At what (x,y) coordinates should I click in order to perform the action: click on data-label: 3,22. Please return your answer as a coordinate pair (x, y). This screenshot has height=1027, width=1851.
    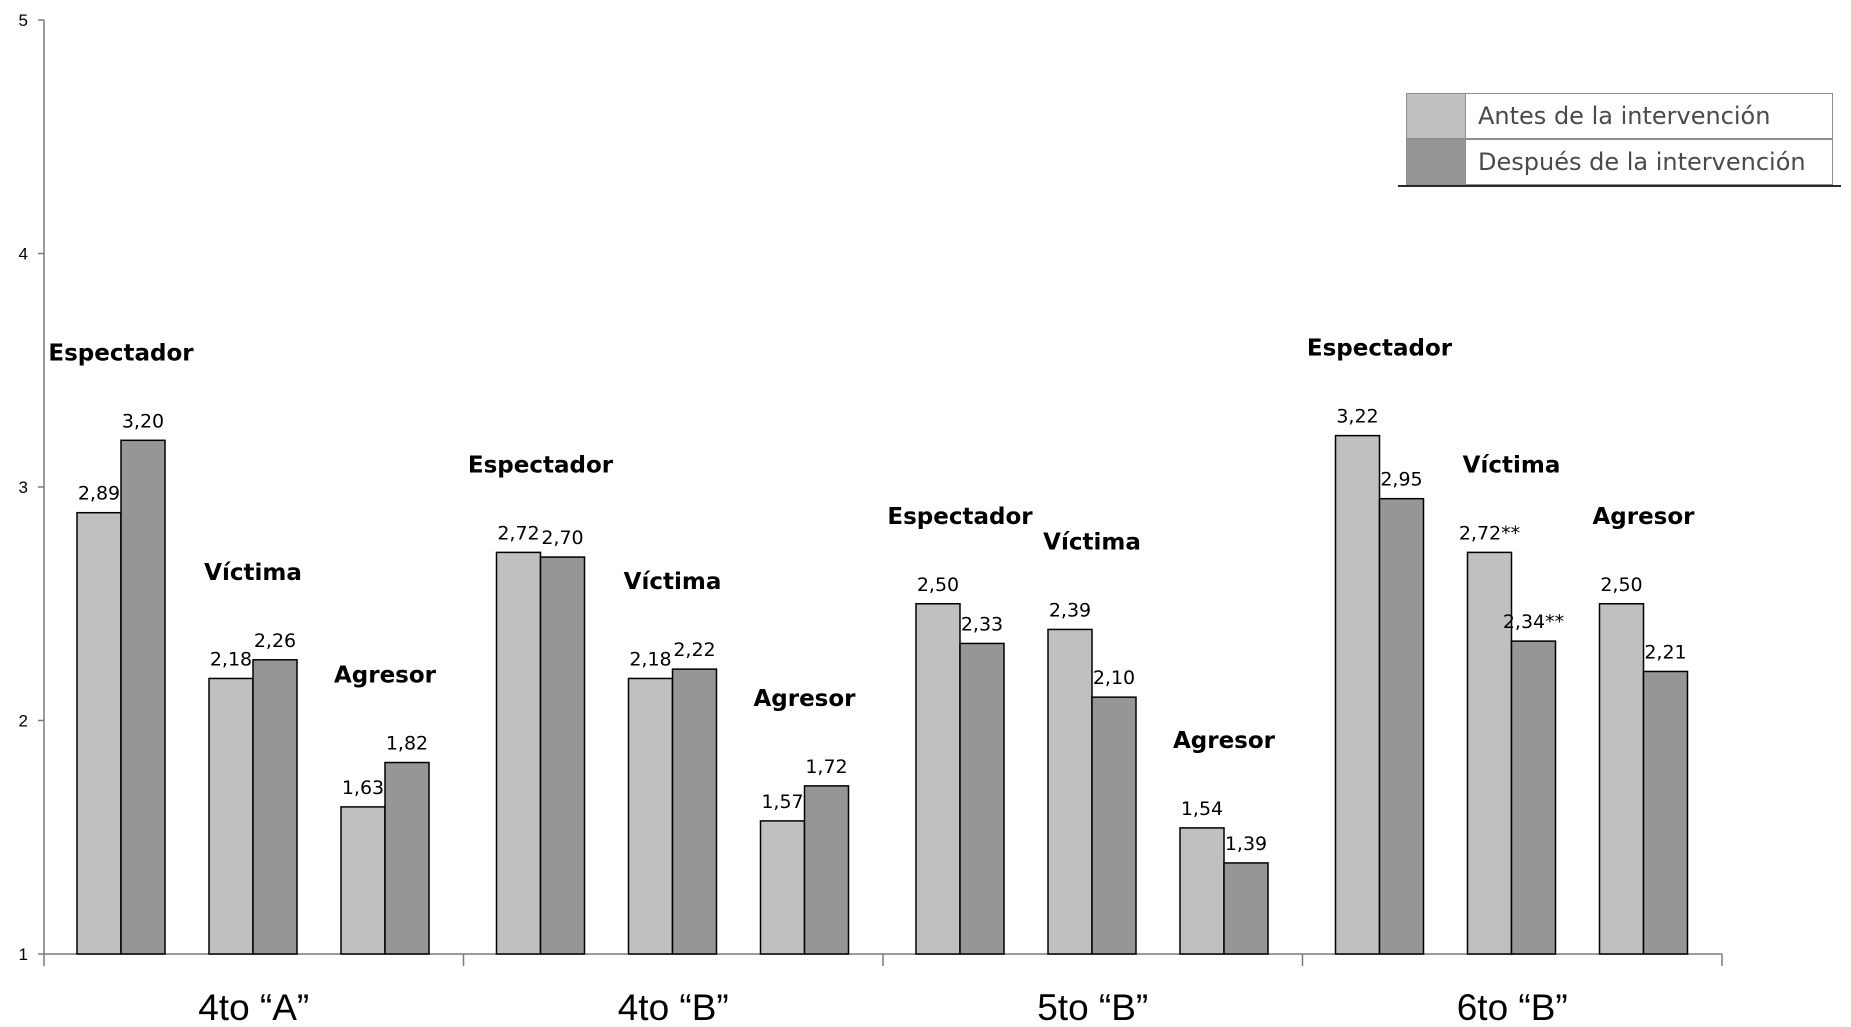
    Looking at the image, I should click on (1357, 417).